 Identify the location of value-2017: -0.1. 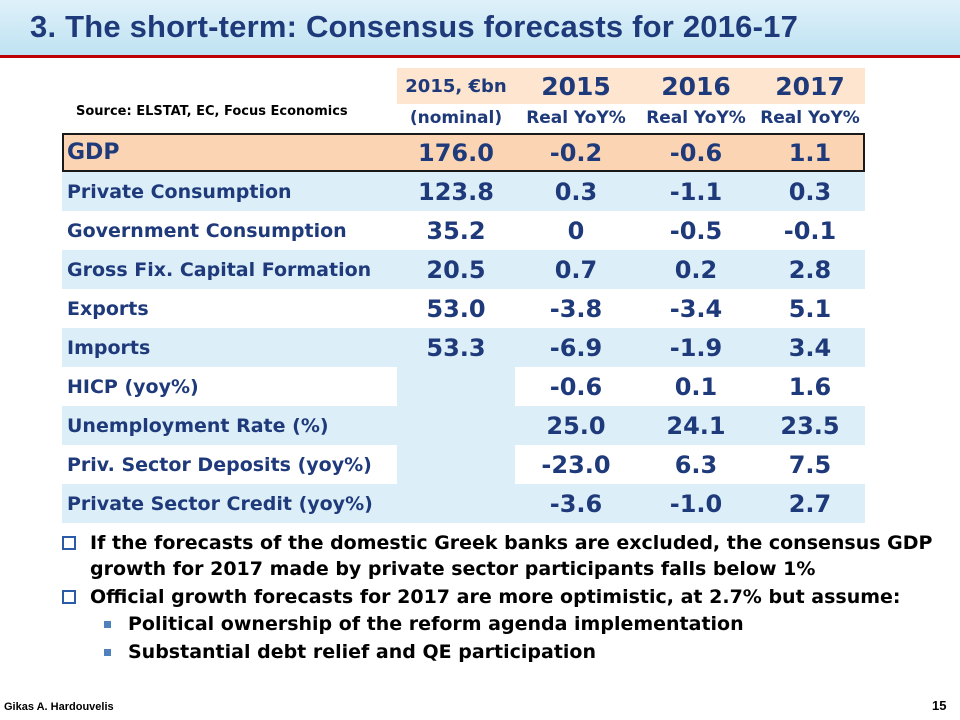
(810, 230).